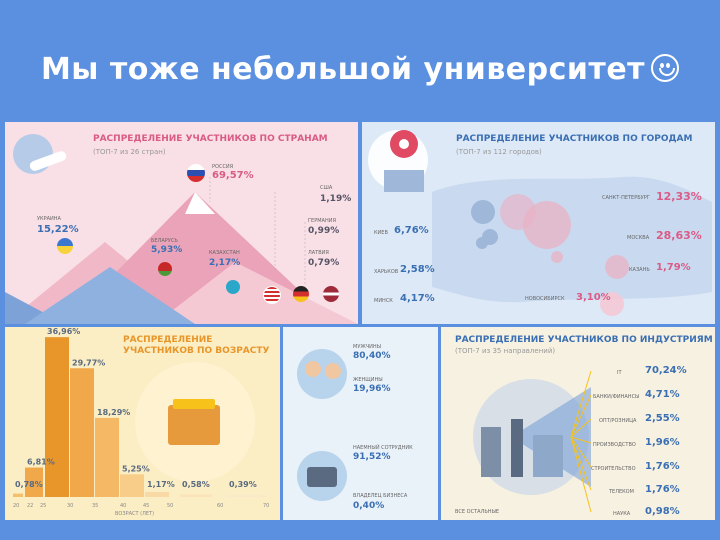 This screenshot has height=540, width=720. Describe the element at coordinates (417, 269) in the screenshot. I see `city-value-kharkov: 2,58%` at that location.